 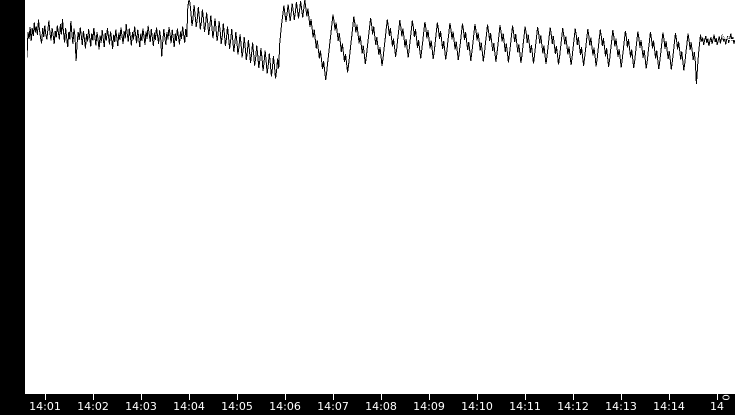 What do you see at coordinates (726, 259) in the screenshot?
I see `y-axis-label: 279` at bounding box center [726, 259].